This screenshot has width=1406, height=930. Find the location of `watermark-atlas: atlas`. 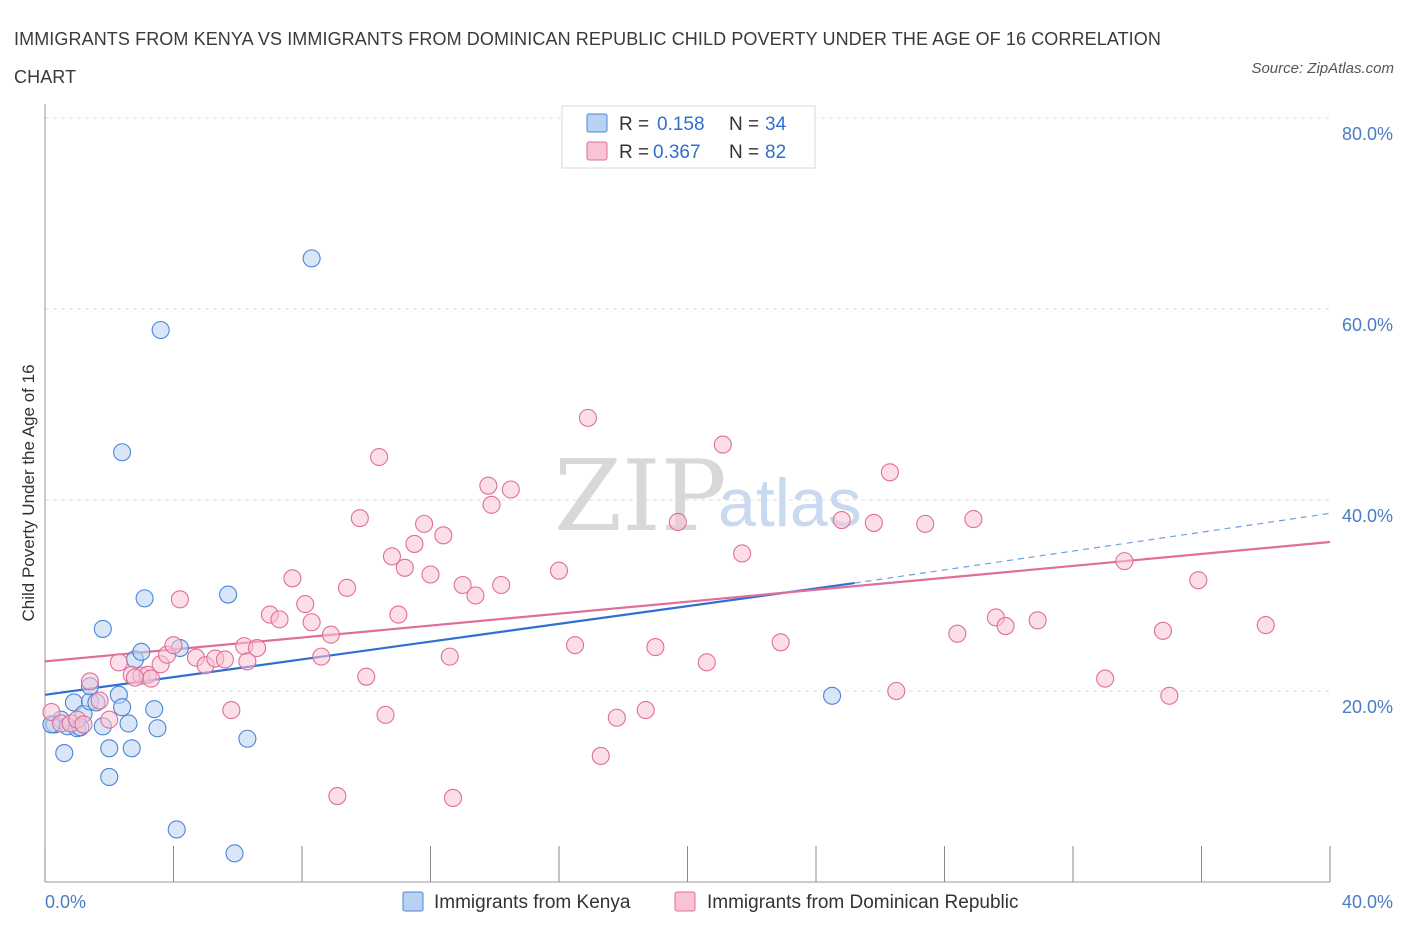

watermark-atlas: atlas is located at coordinates (790, 503).